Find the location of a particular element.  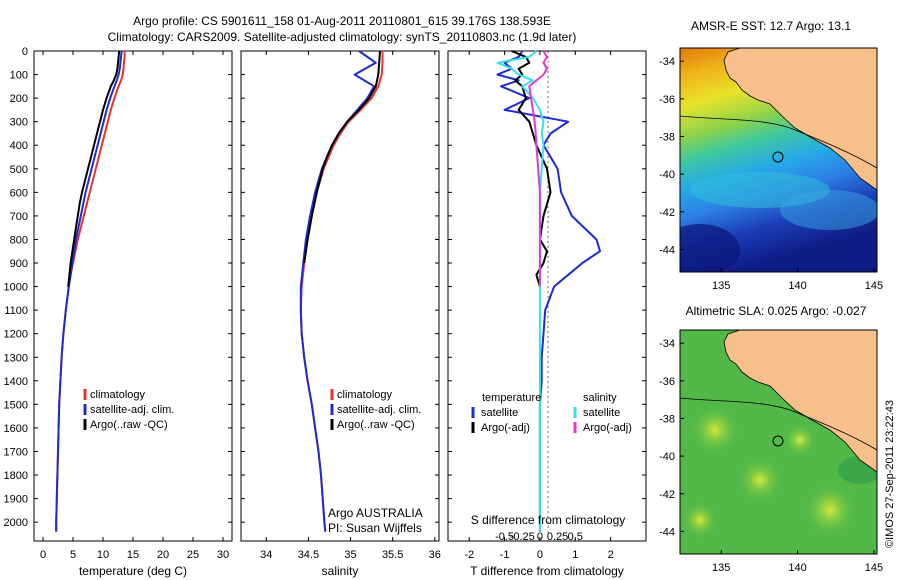

argo-pi-label: PI: Susan Wijffels is located at coordinates (375, 528).